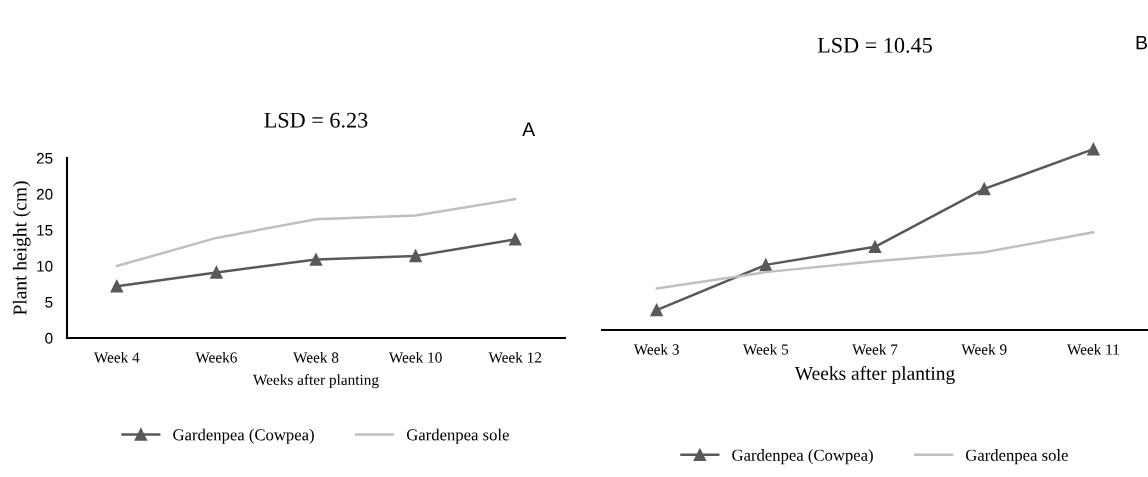 The image size is (1148, 477). I want to click on x-tick-label: Week 11, so click(1092, 349).